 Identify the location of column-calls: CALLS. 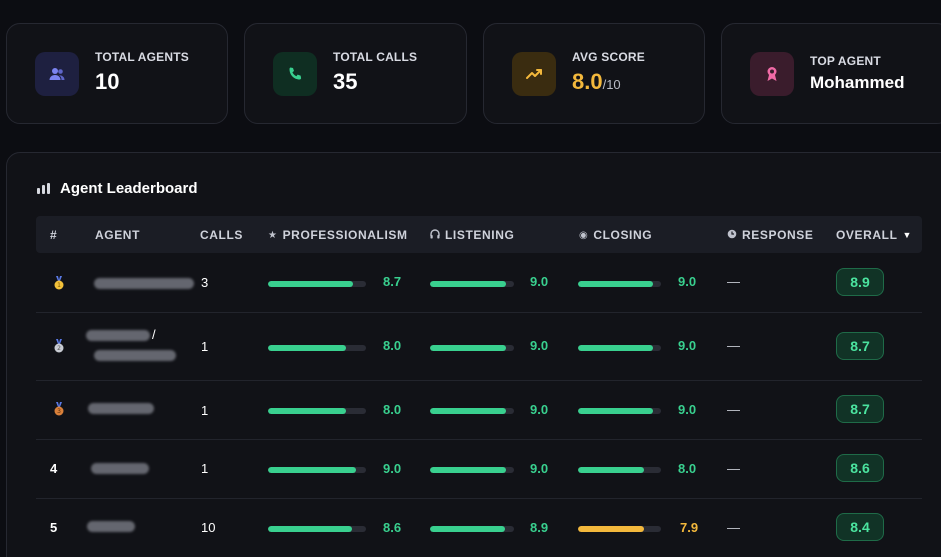
(221, 235).